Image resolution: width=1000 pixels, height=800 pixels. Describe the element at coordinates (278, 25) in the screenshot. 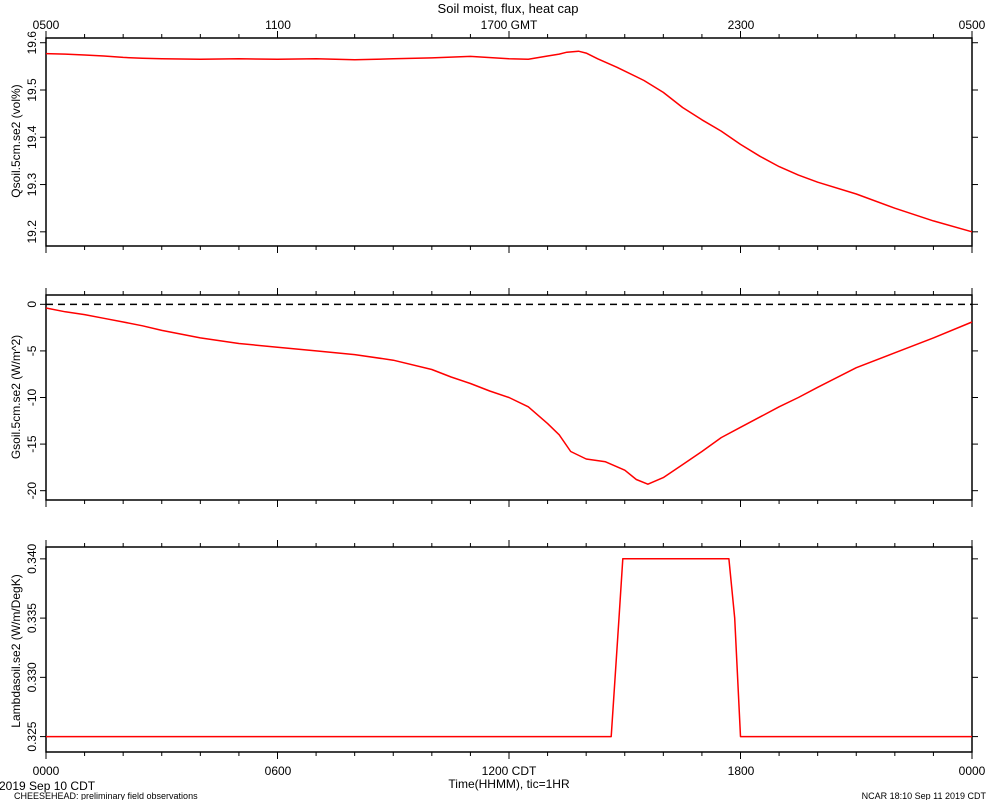

I see `top-tick-label: 1100` at that location.